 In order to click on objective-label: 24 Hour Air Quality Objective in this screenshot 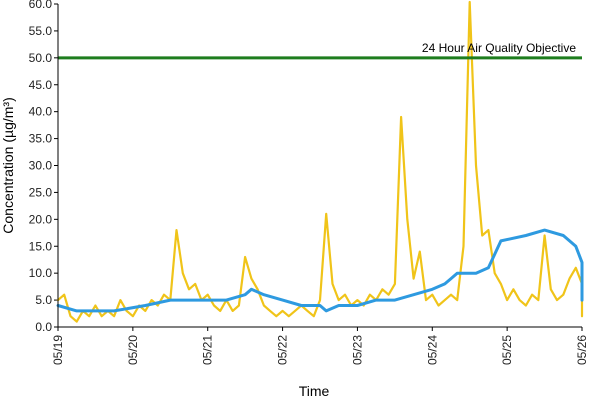, I will do `click(499, 48)`.